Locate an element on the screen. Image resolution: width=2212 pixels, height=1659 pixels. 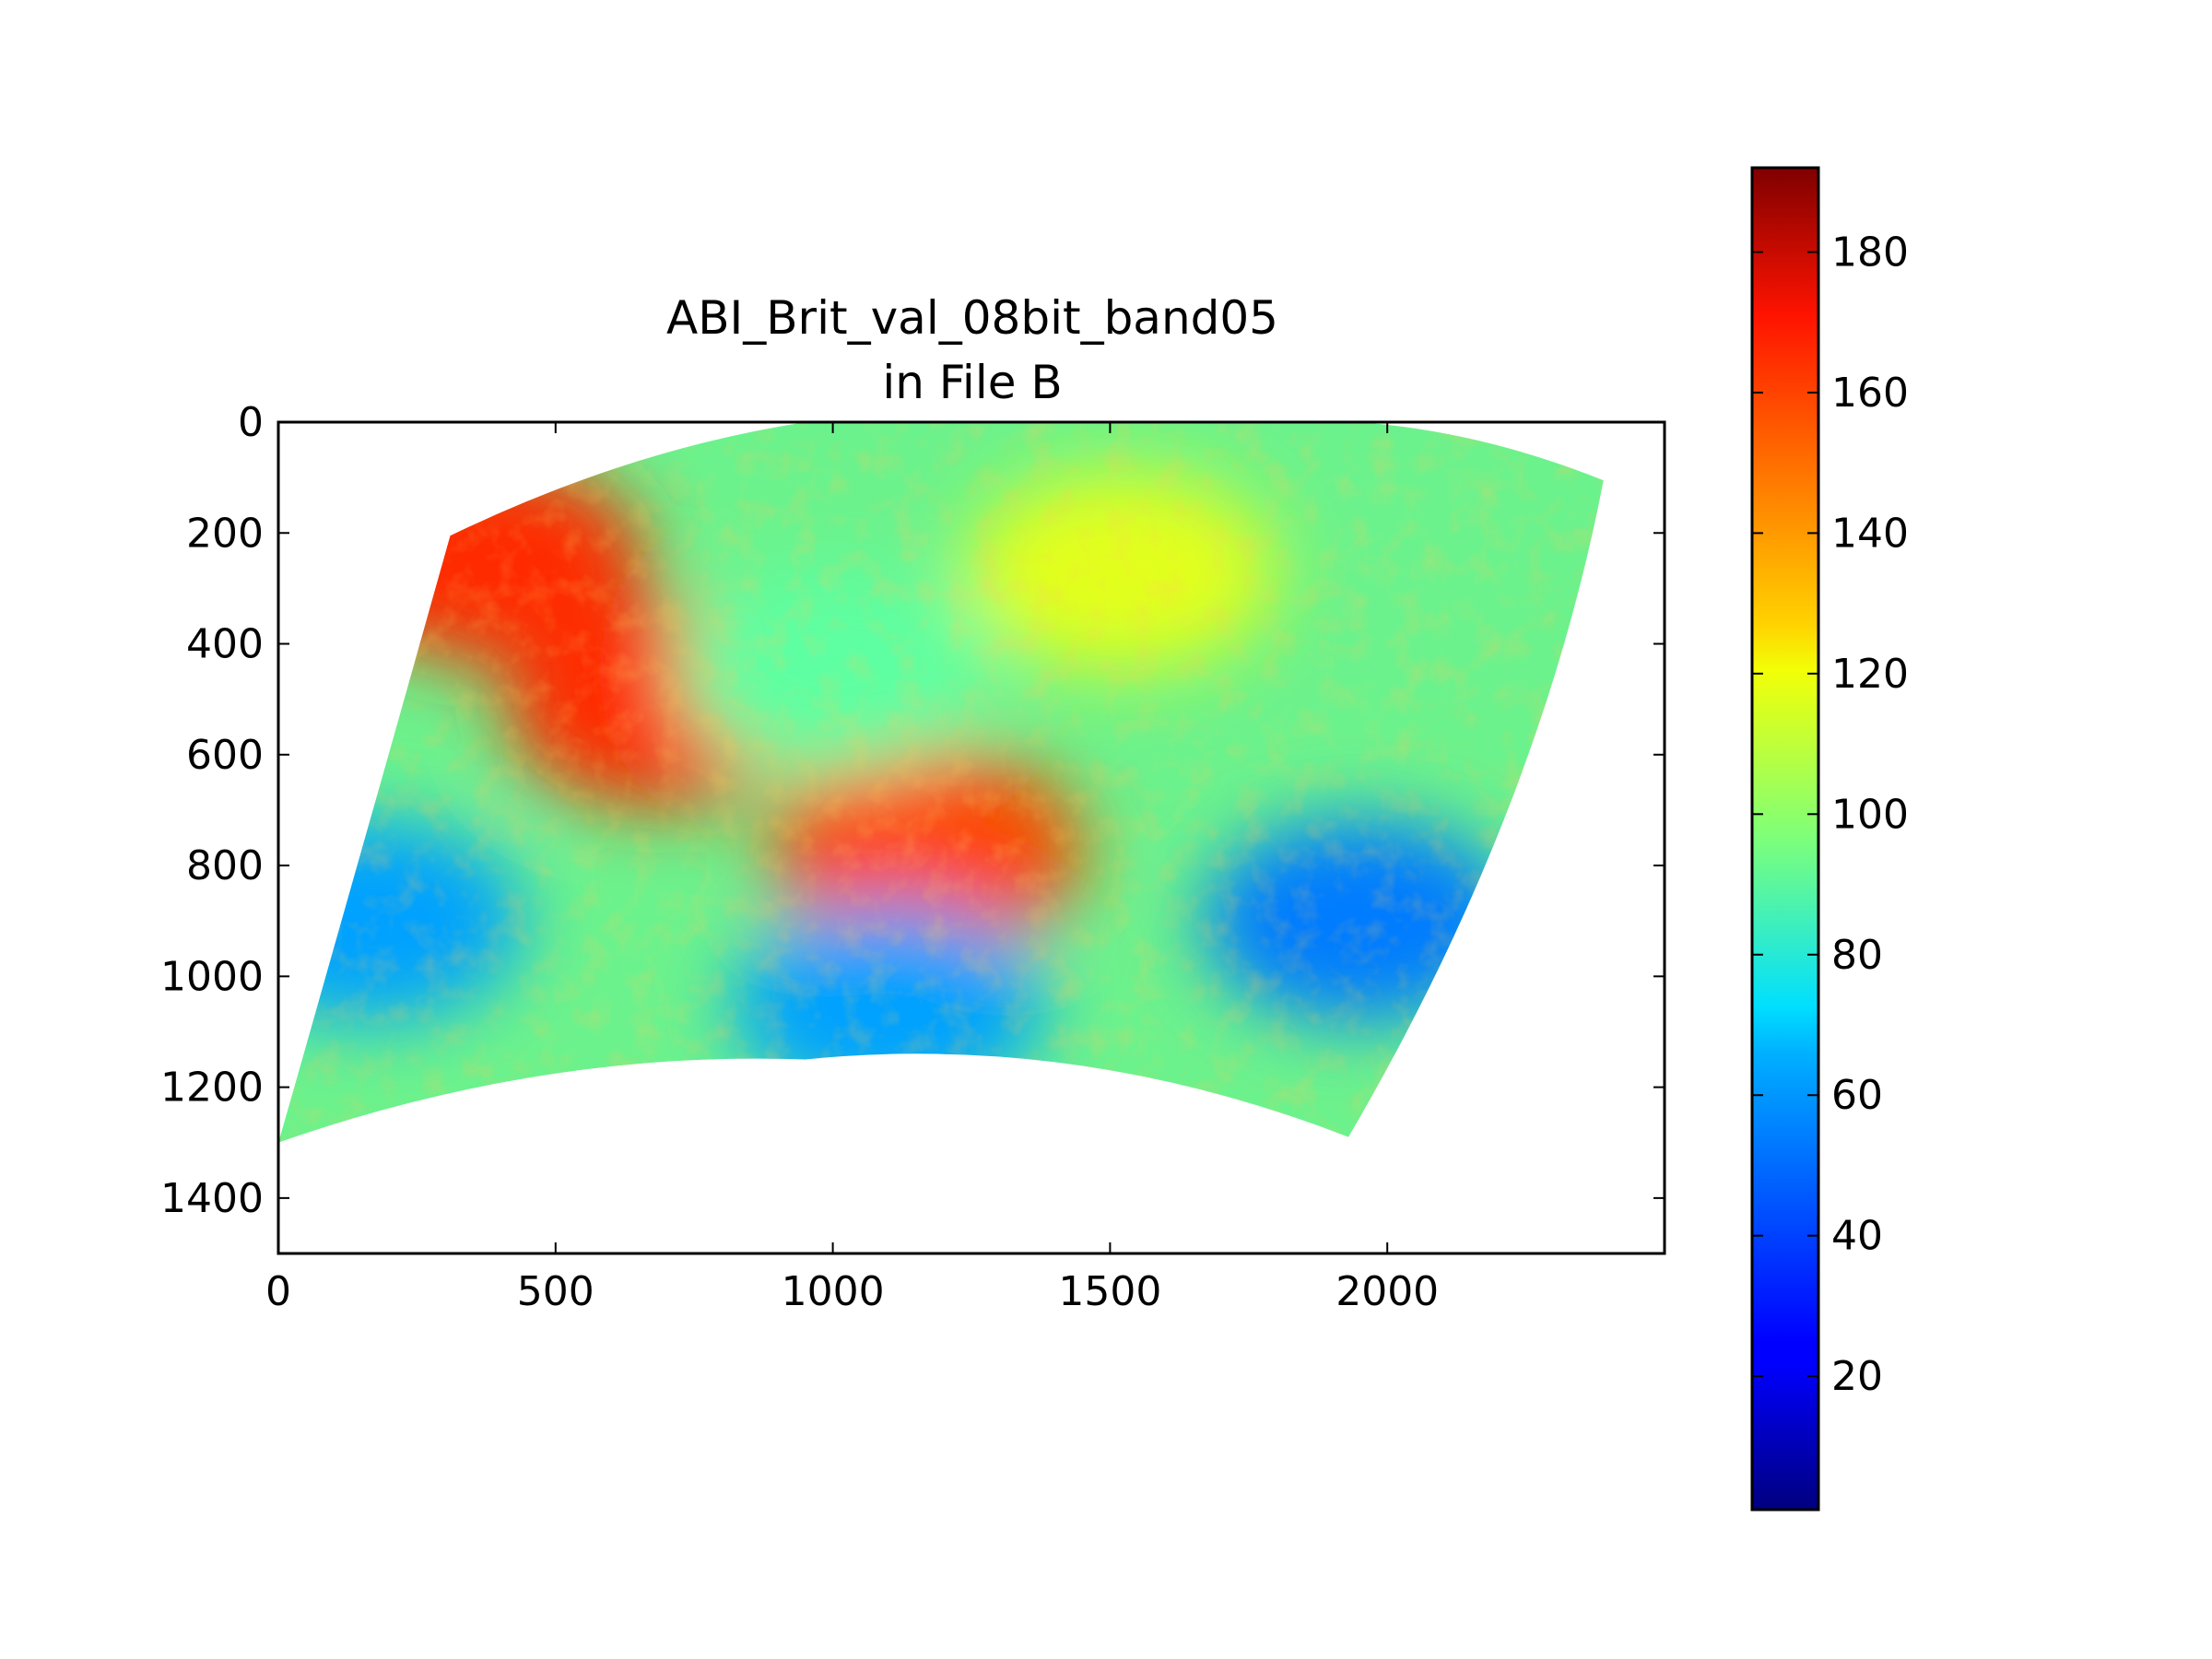
colorbar-tick-label: 20 is located at coordinates (1857, 1376).